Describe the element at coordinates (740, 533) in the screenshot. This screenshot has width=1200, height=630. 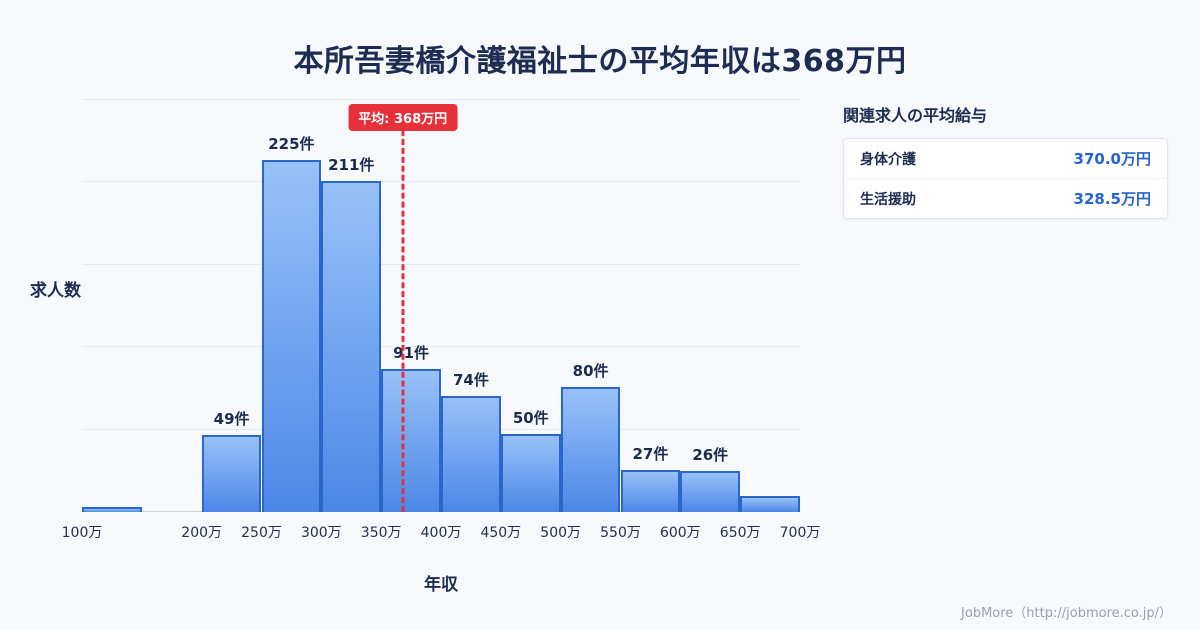
I see `x-tick-label: 650万` at that location.